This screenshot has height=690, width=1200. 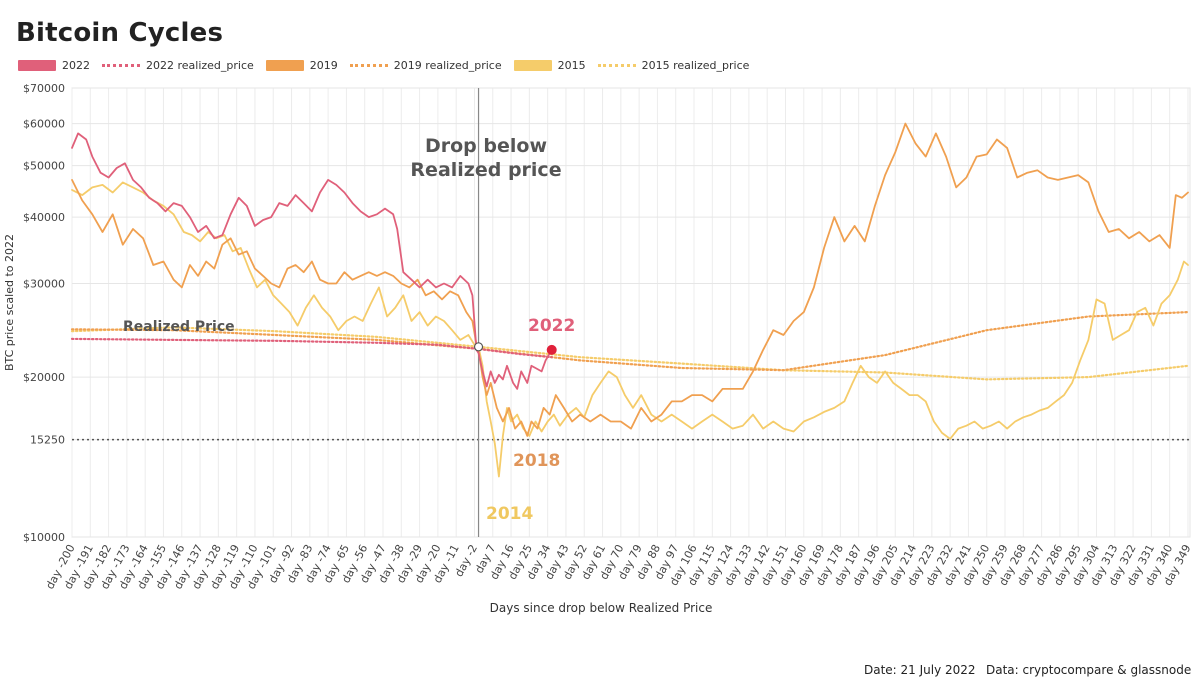 I want to click on legend-label-2015: 2015, so click(x=571, y=65).